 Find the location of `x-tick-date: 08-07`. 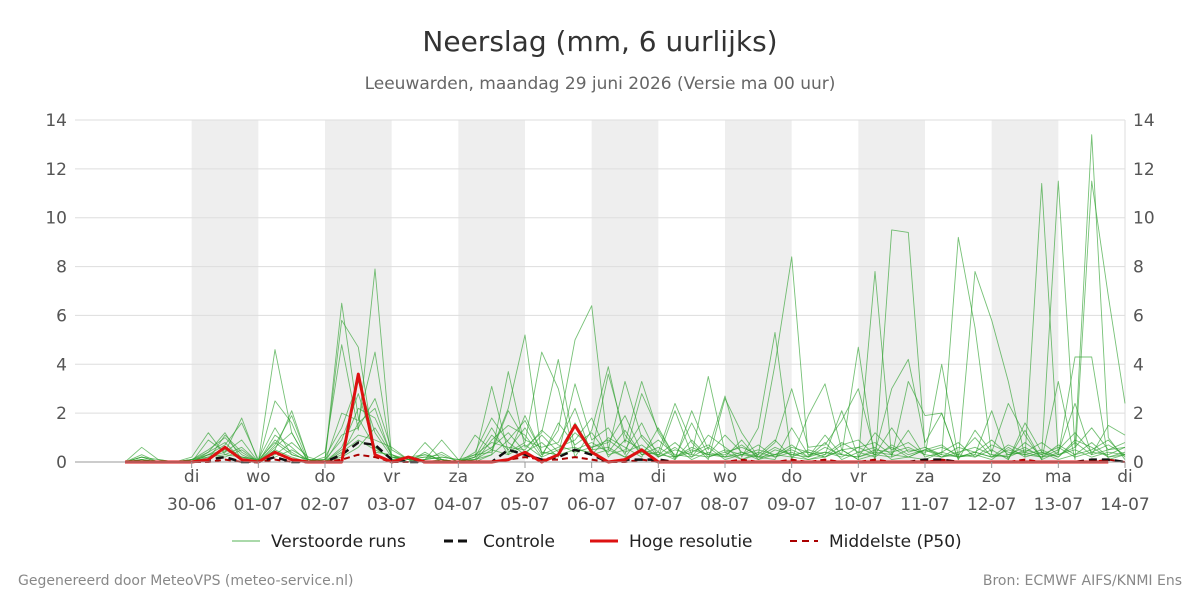

x-tick-date: 08-07 is located at coordinates (724, 505).